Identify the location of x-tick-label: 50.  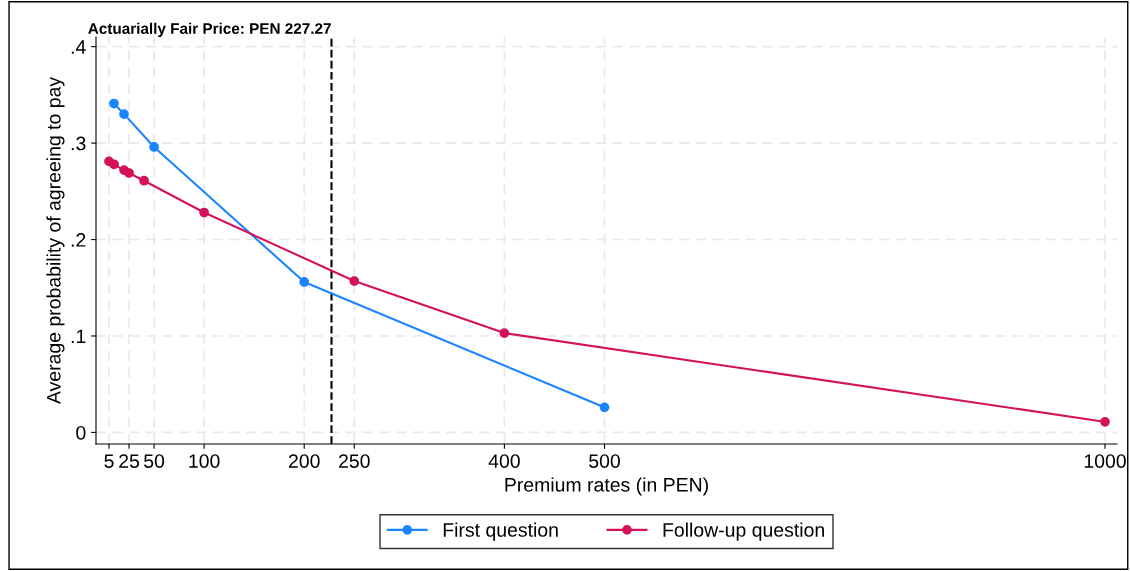
(154, 461).